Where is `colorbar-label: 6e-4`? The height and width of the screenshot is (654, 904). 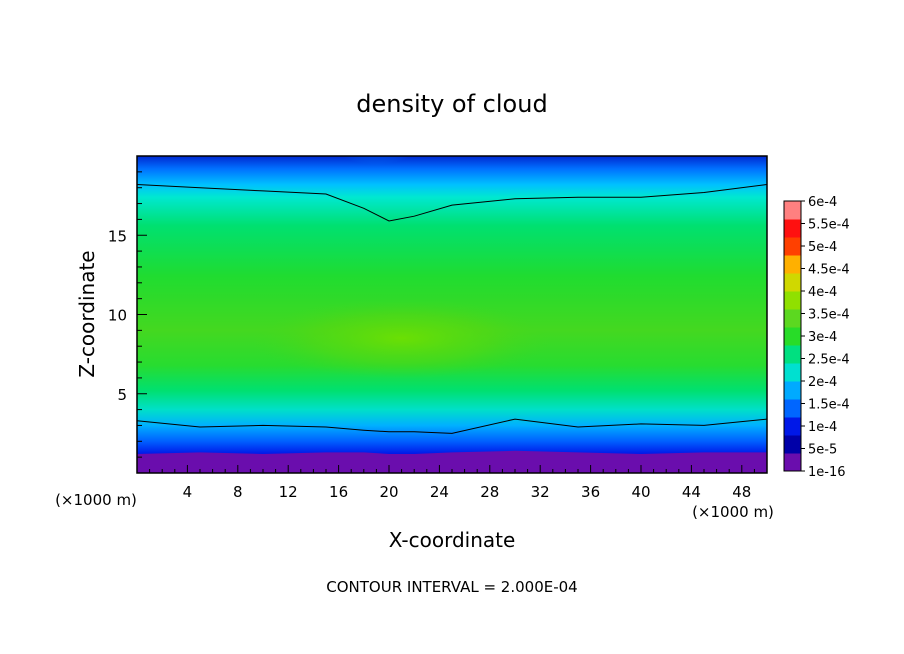 colorbar-label: 6e-4 is located at coordinates (822, 202).